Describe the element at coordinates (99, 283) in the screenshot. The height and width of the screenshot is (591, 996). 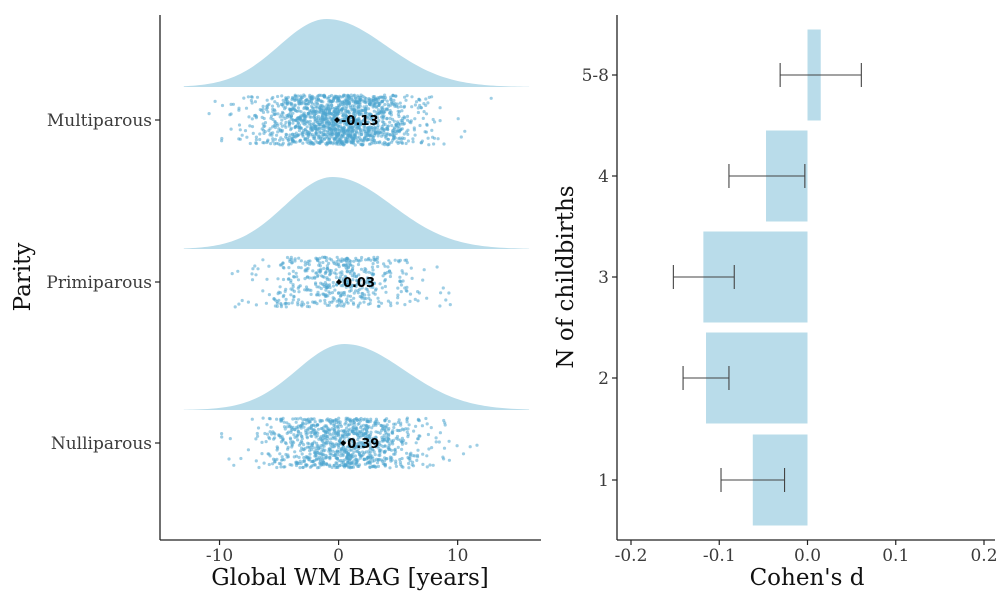
I see `left-y-tick-label: Primiparous` at that location.